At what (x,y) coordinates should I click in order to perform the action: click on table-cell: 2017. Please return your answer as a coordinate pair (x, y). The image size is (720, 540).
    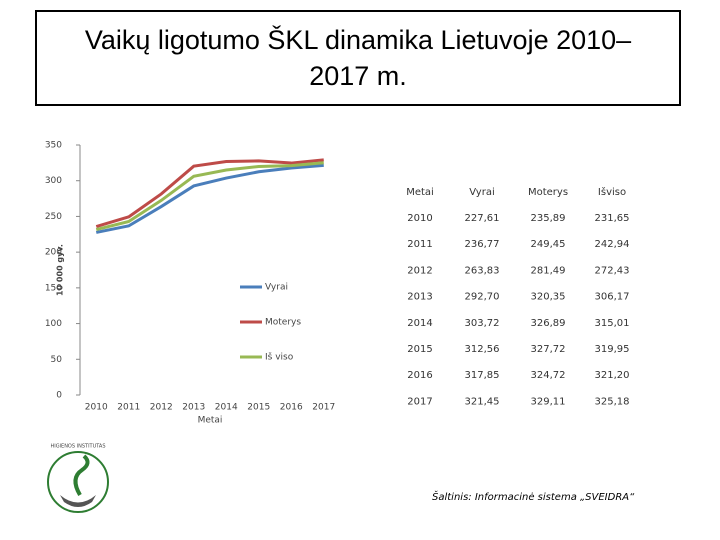
    Looking at the image, I should click on (419, 401).